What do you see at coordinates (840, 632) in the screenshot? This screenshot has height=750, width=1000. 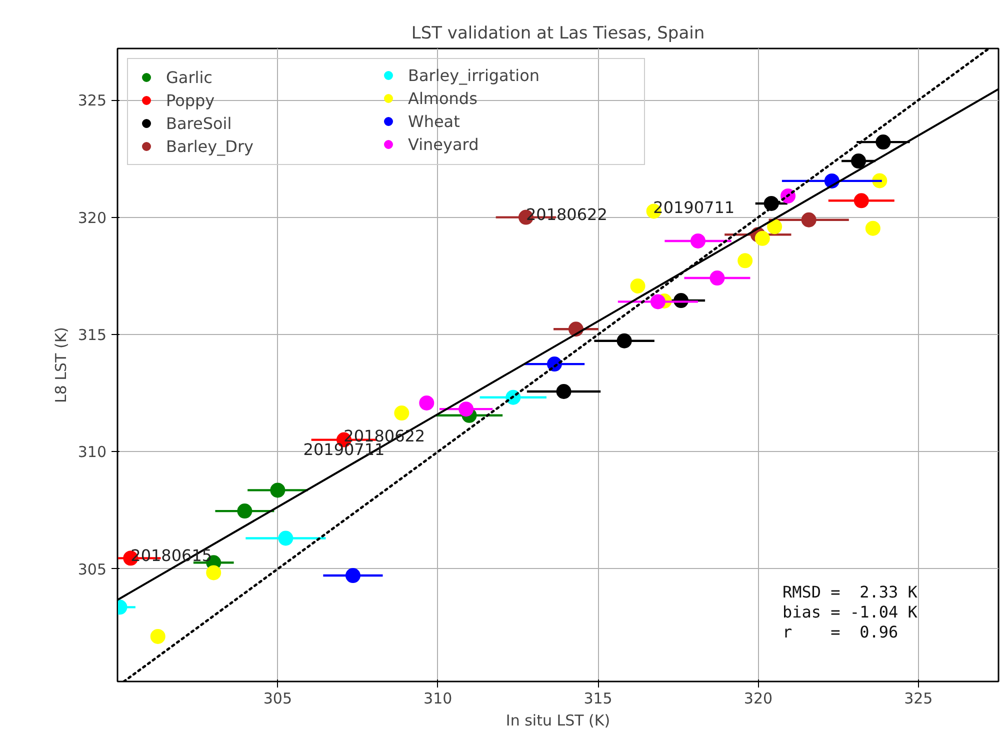 I see `annotation: r = 0.96` at bounding box center [840, 632].